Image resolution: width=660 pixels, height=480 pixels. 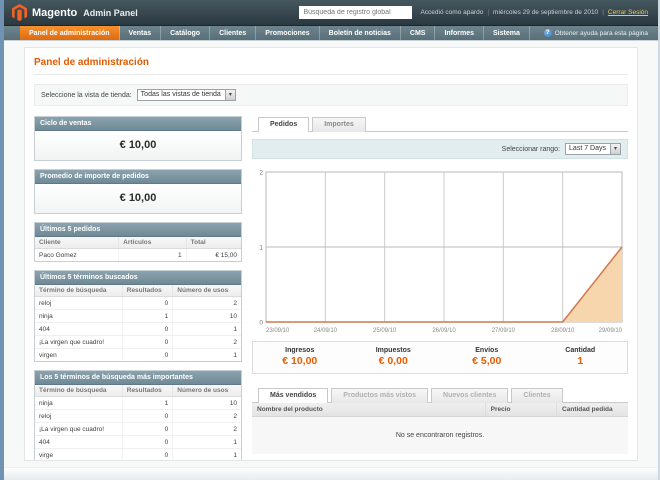 I want to click on help-link: ? Obtener ayuda para esta página, so click(x=600, y=33).